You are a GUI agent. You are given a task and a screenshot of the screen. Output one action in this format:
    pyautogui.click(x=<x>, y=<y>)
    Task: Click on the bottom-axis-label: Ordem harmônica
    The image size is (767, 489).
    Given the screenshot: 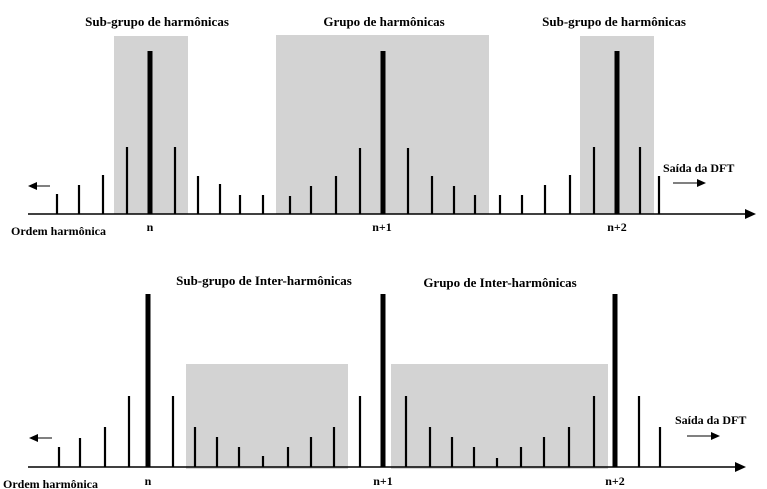 What is the action you would take?
    pyautogui.click(x=50, y=483)
    